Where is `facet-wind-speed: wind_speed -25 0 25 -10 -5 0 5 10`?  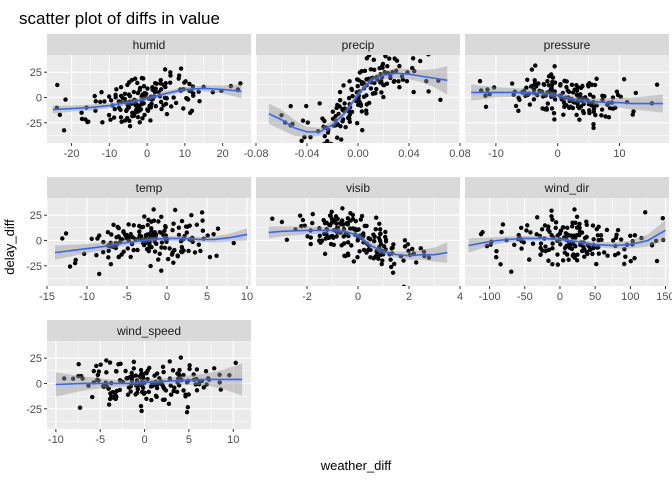 facet-wind-speed: wind_speed -25 0 25 -10 -5 0 5 10 is located at coordinates (138, 383).